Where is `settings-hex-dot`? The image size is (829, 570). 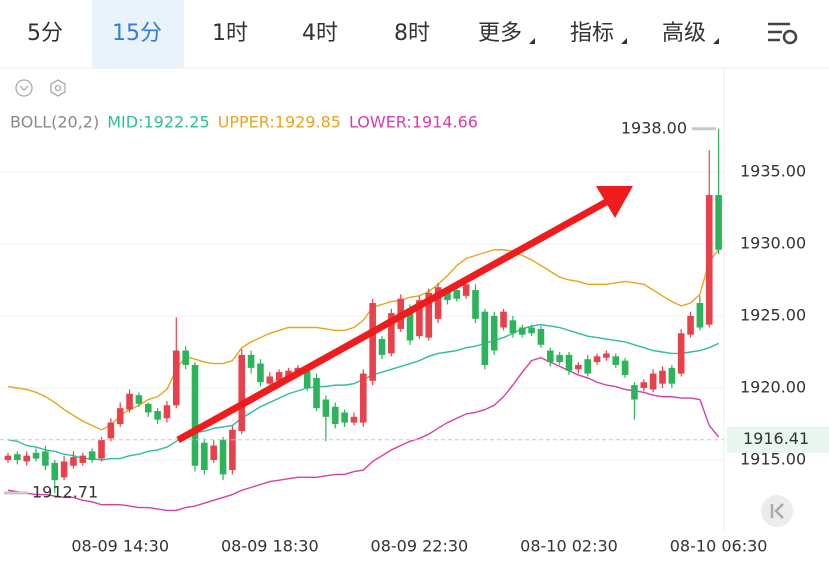
settings-hex-dot is located at coordinates (58, 88).